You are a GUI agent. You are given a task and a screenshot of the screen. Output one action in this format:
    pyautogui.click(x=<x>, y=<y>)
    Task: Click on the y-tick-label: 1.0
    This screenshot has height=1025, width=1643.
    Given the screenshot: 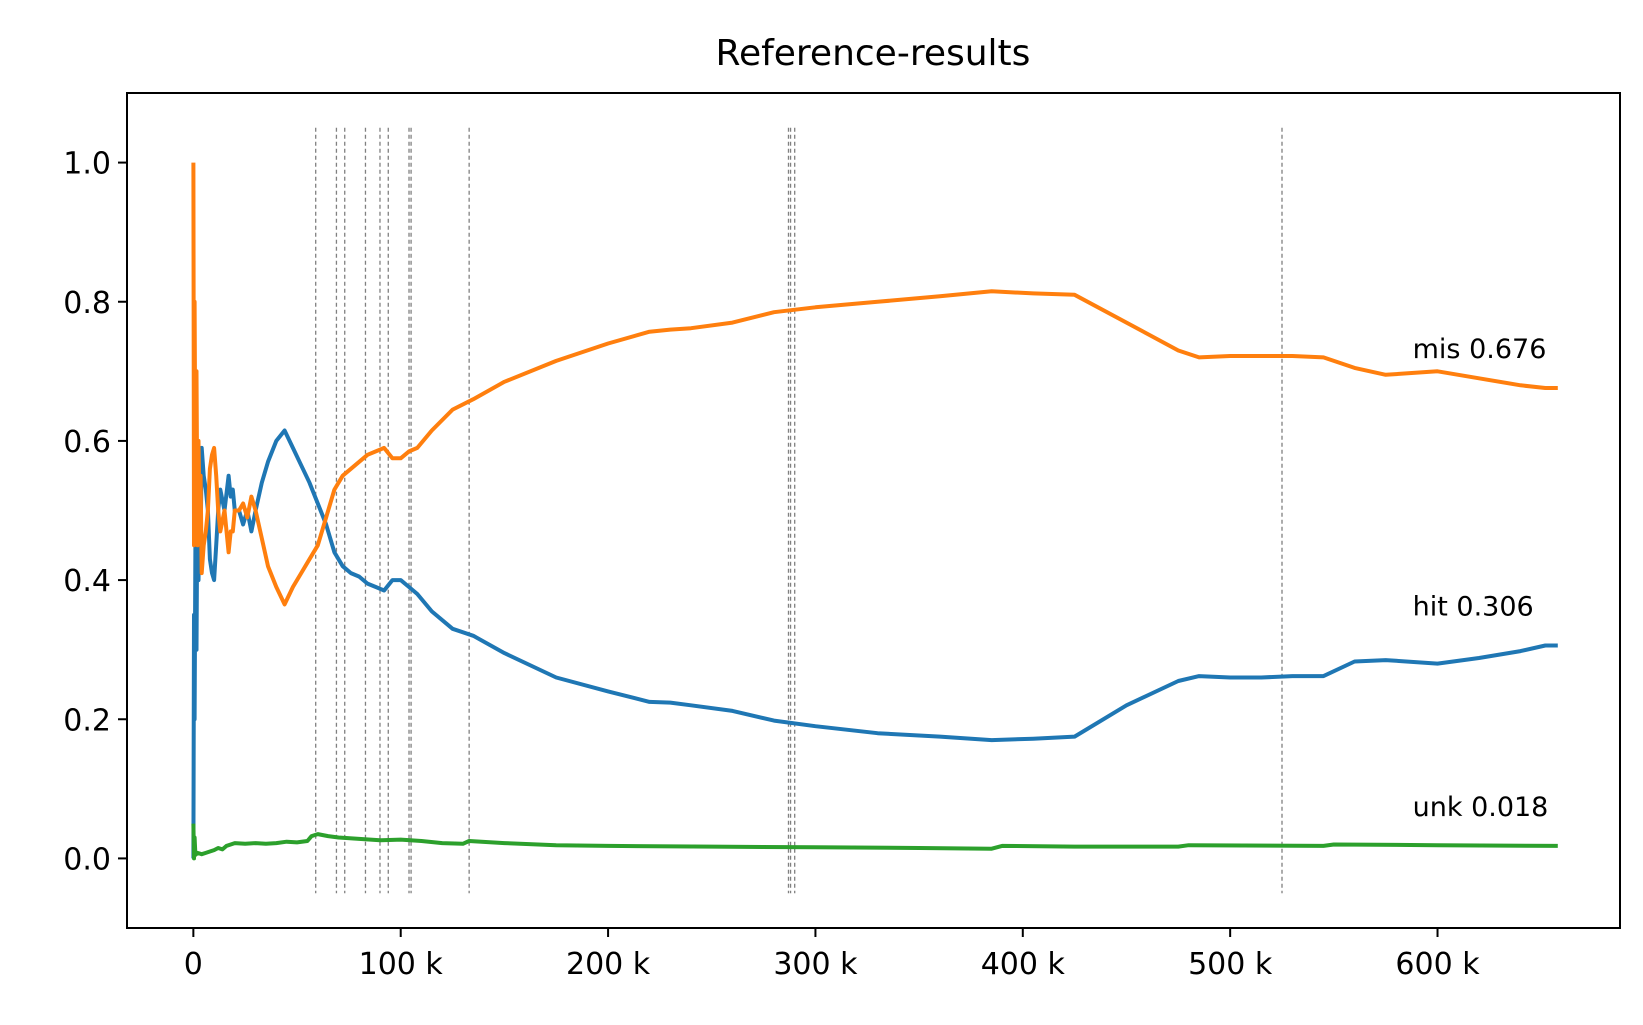 What is the action you would take?
    pyautogui.click(x=87, y=164)
    